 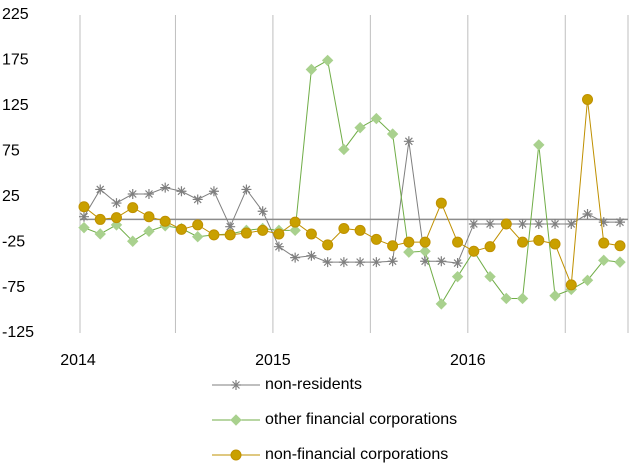 I want to click on y-tick-label: 75, so click(x=11, y=151).